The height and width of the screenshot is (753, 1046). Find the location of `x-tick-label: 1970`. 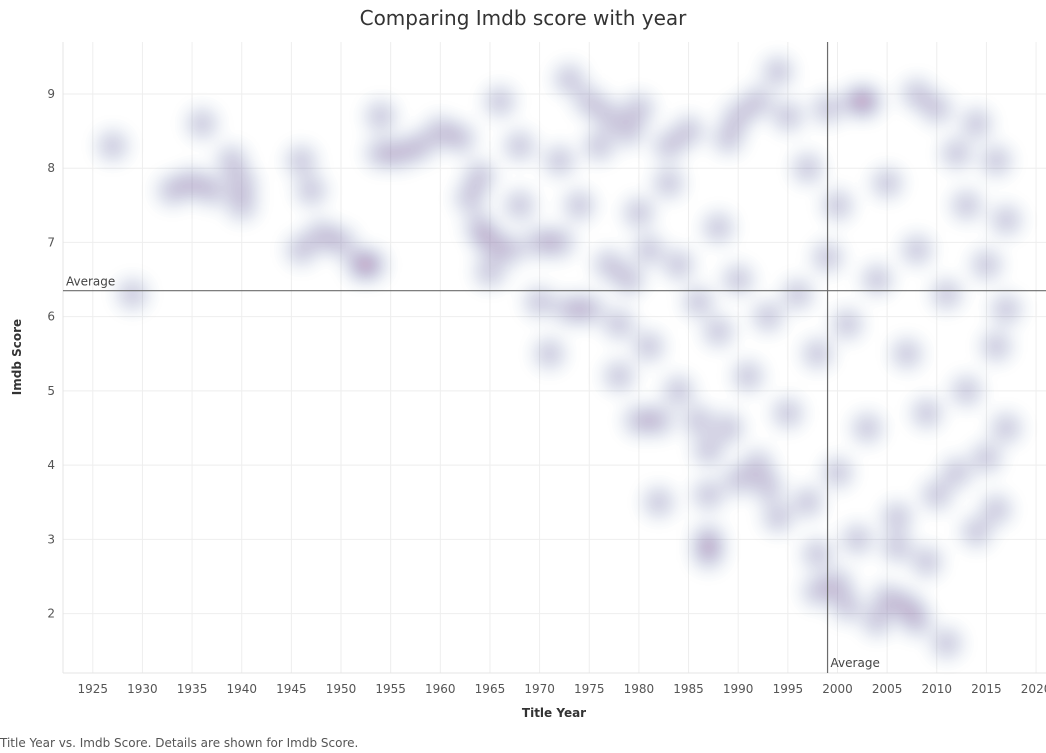

x-tick-label: 1970 is located at coordinates (539, 689).